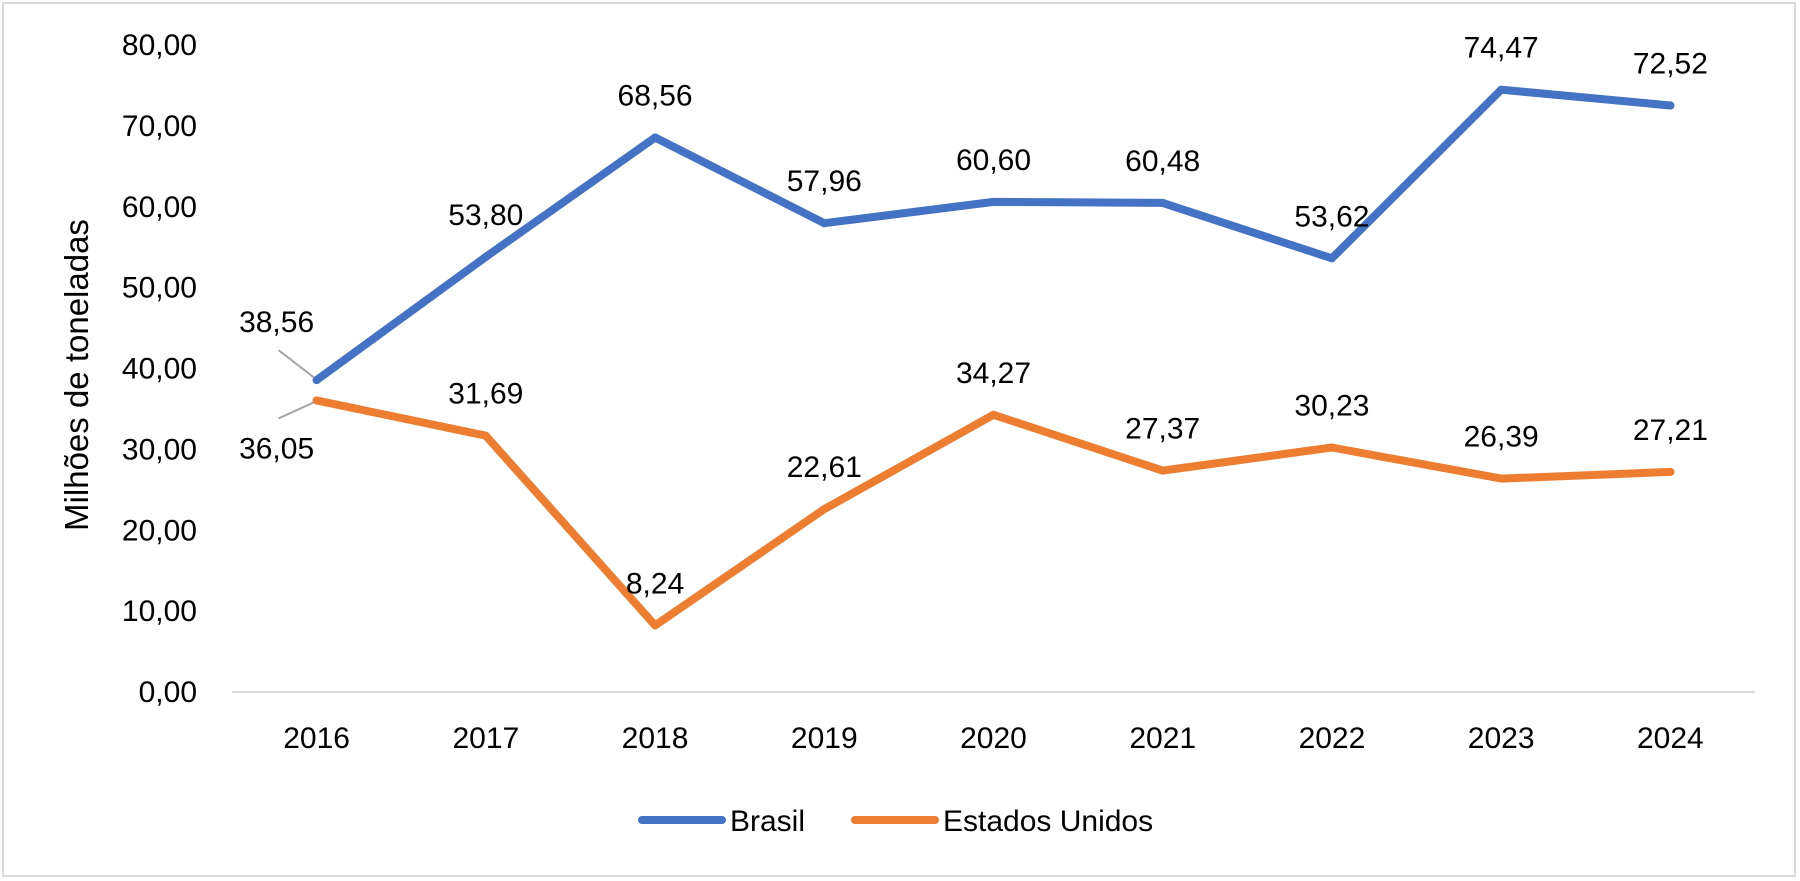 The image size is (1800, 881). I want to click on data-label: 72,52, so click(1670, 63).